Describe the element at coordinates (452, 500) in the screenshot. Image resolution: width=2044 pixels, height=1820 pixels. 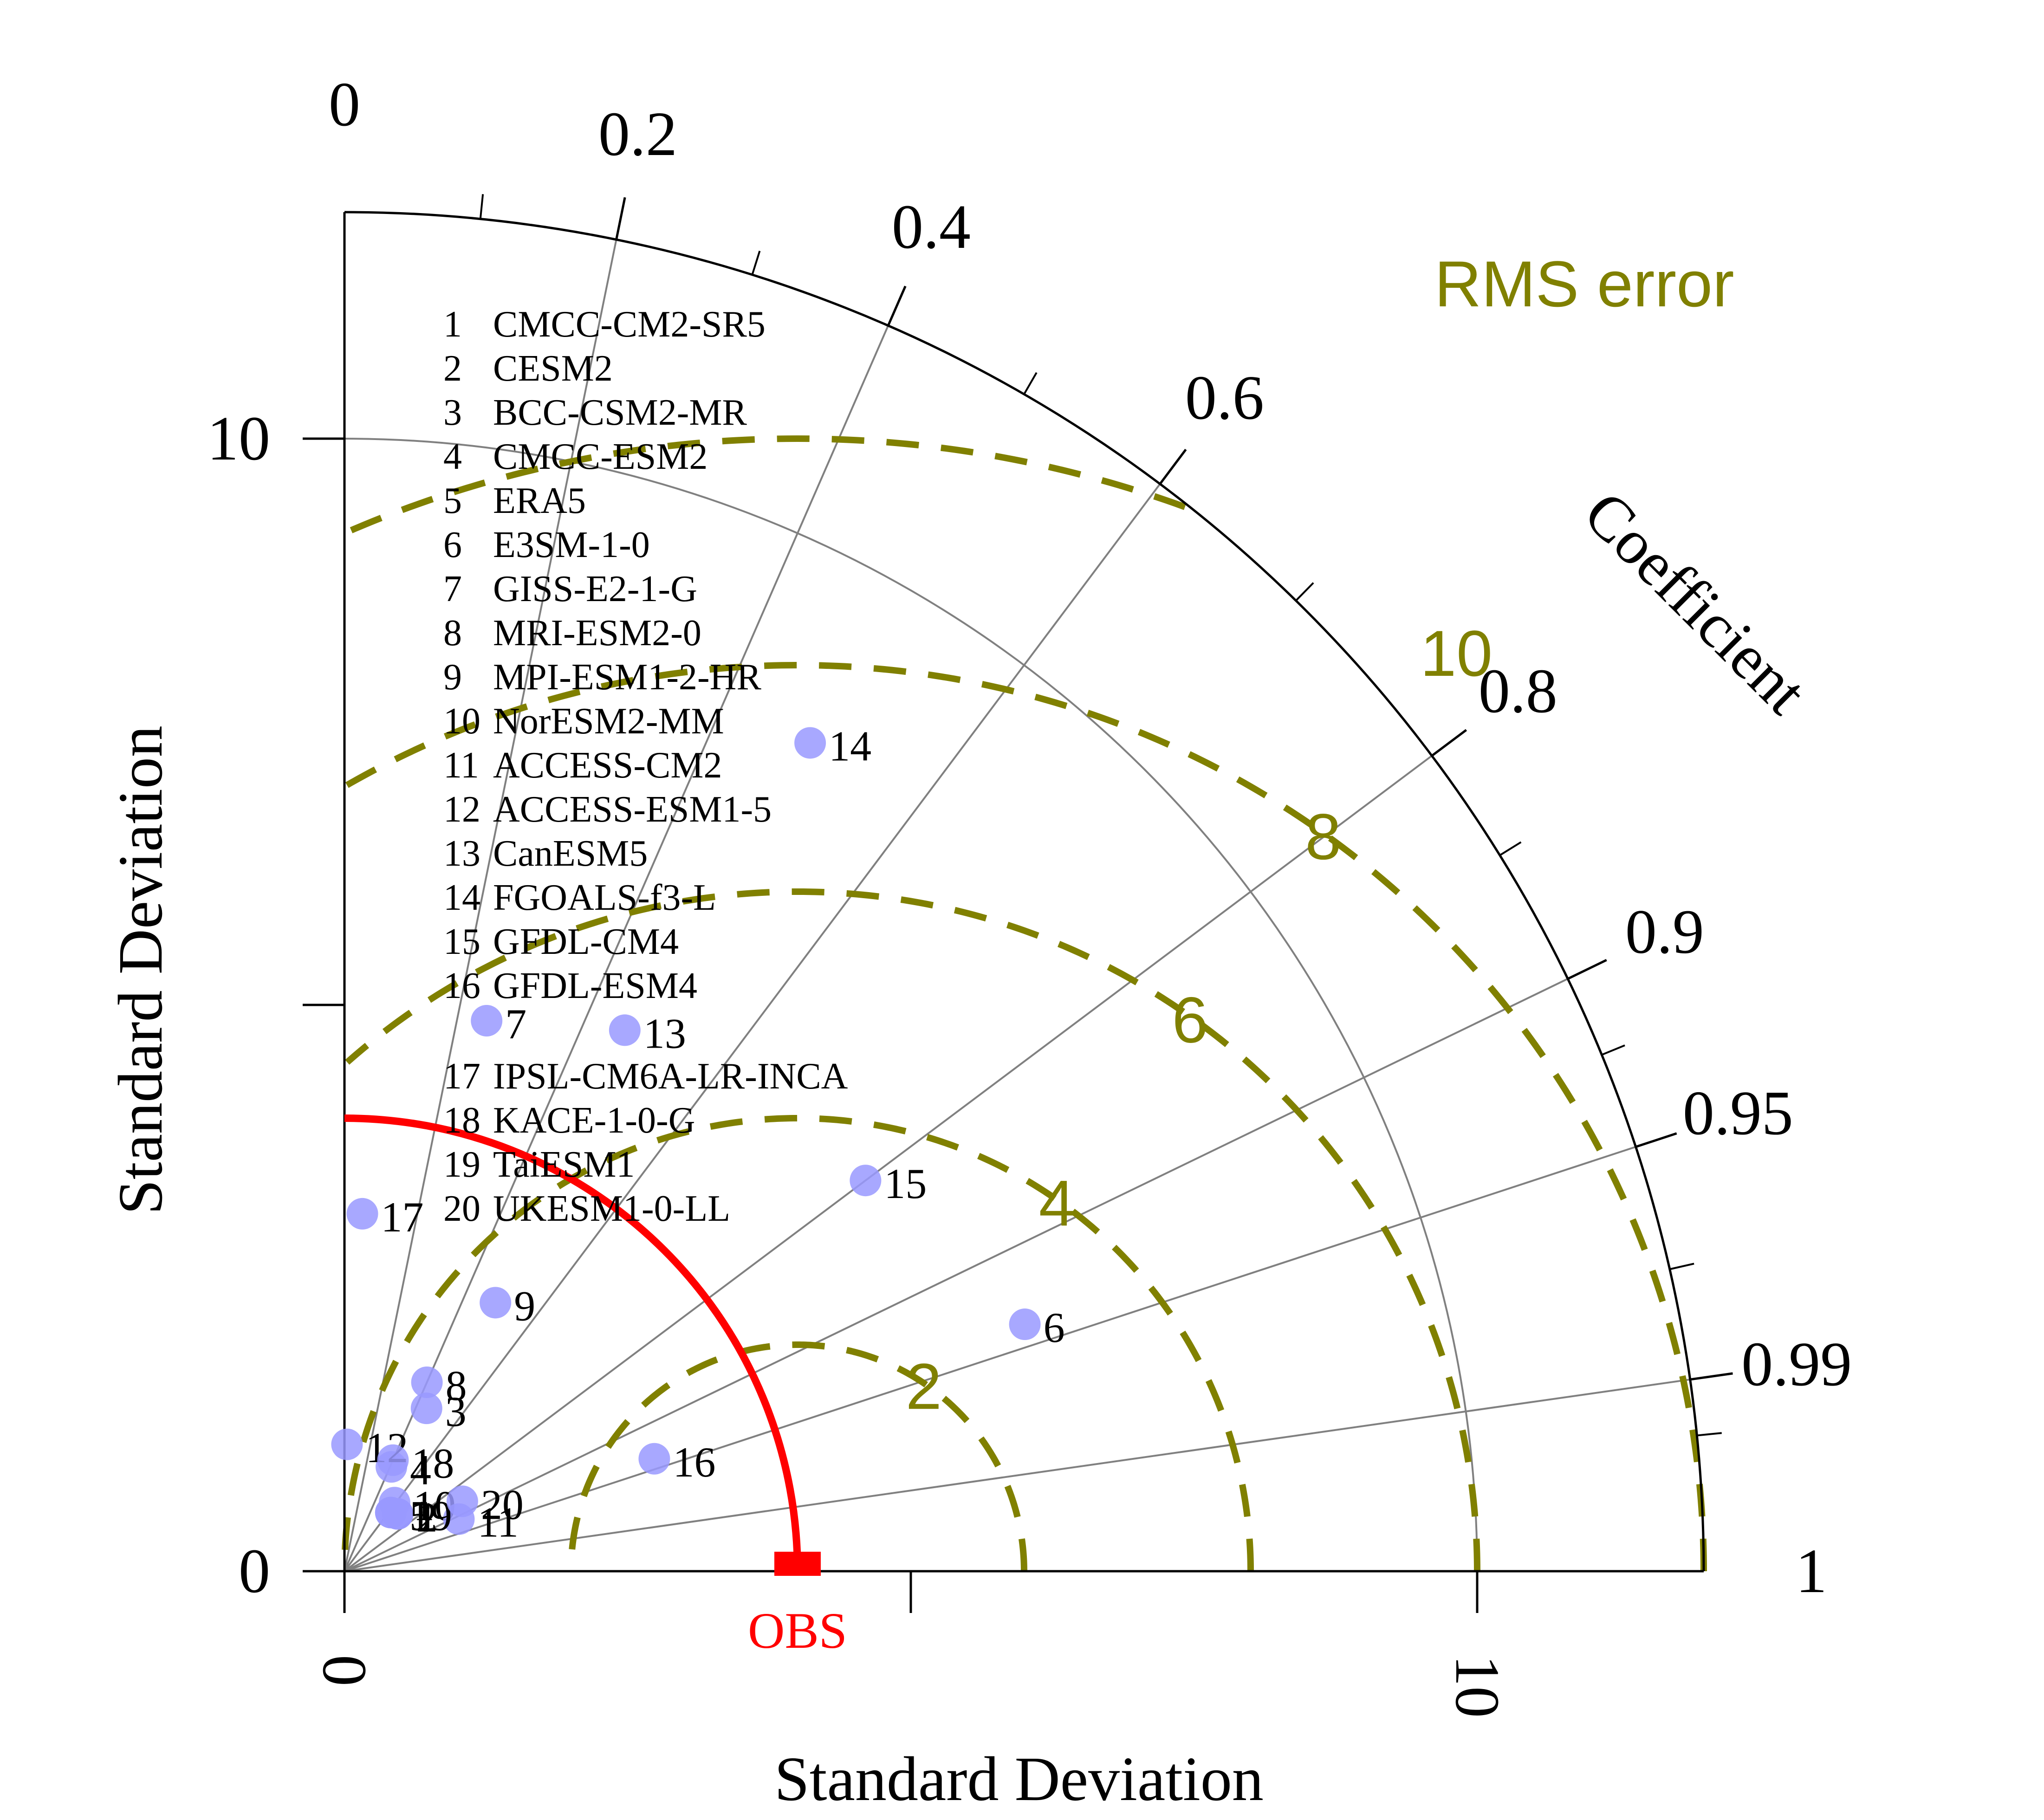
I see `legend-id-5: 5` at that location.